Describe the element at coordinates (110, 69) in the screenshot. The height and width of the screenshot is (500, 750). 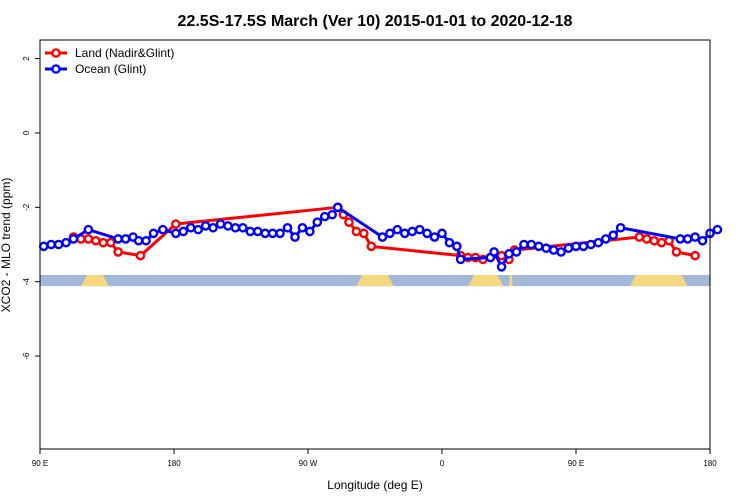
I see `legend-label: Ocean (Glint)` at that location.